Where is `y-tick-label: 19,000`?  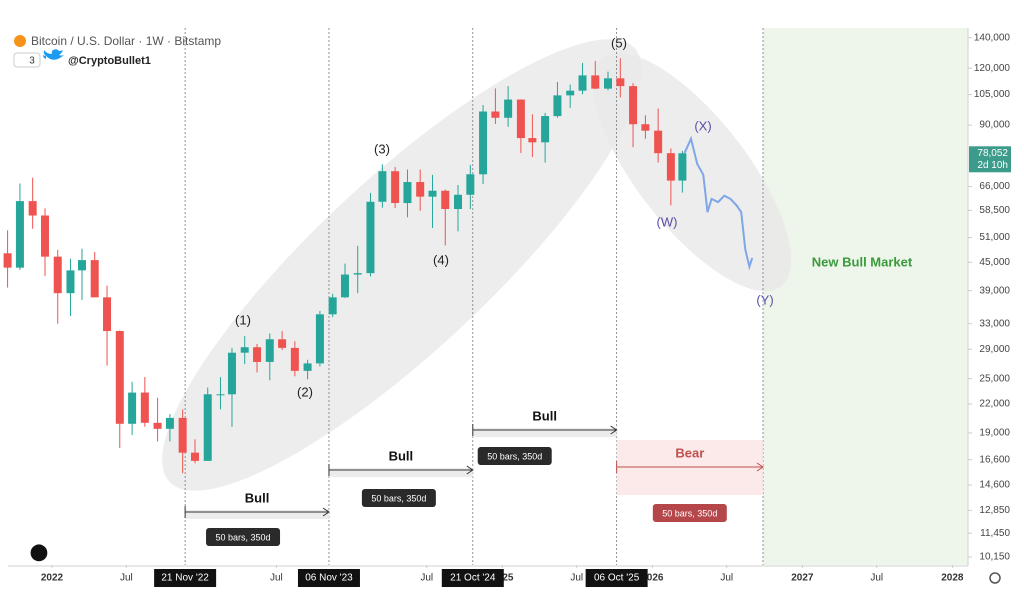 y-tick-label: 19,000 is located at coordinates (994, 433).